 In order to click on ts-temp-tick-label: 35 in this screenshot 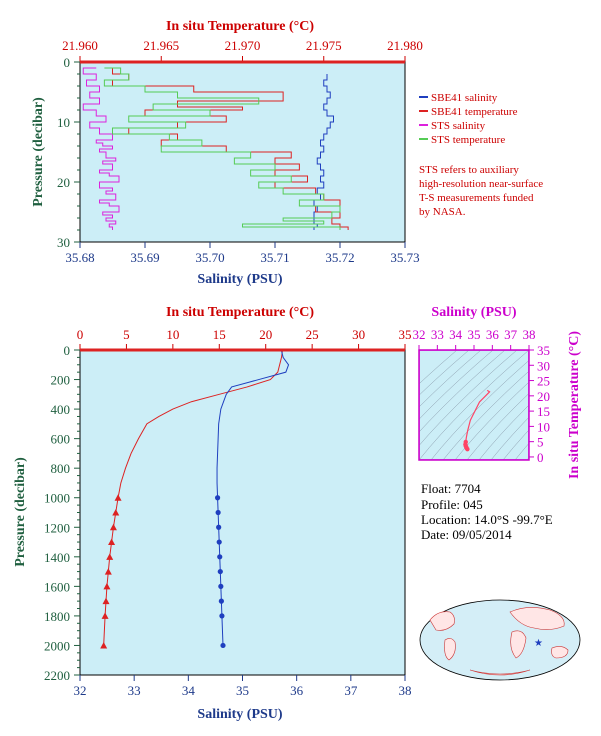, I will do `click(543, 350)`.